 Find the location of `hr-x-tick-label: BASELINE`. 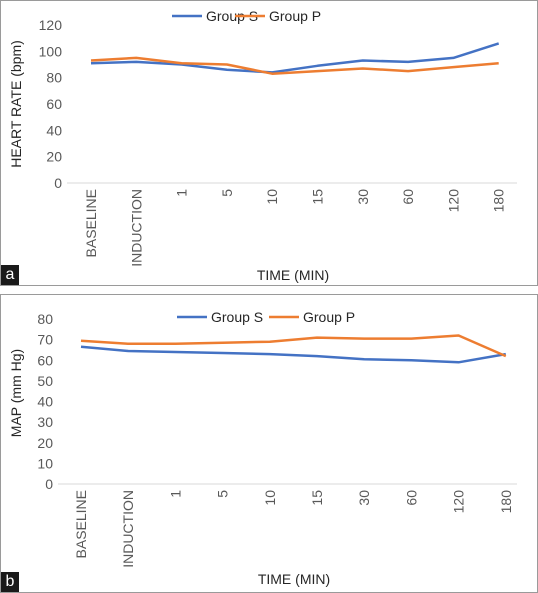

hr-x-tick-label: BASELINE is located at coordinates (91, 223).